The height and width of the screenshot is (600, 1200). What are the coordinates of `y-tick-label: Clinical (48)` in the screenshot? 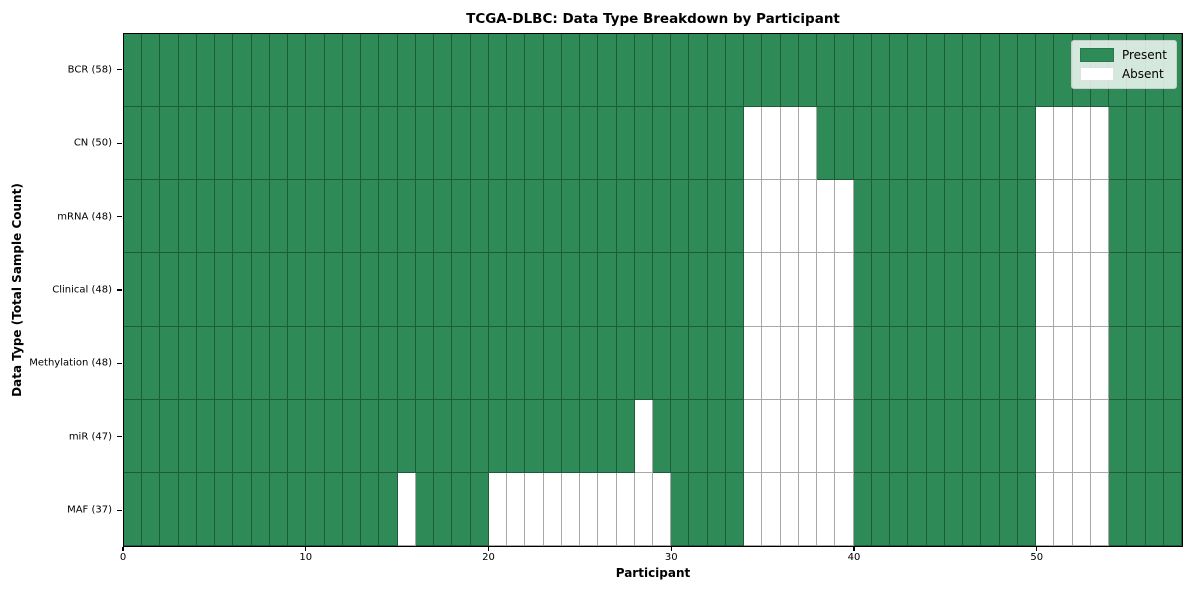 It's located at (82, 290).